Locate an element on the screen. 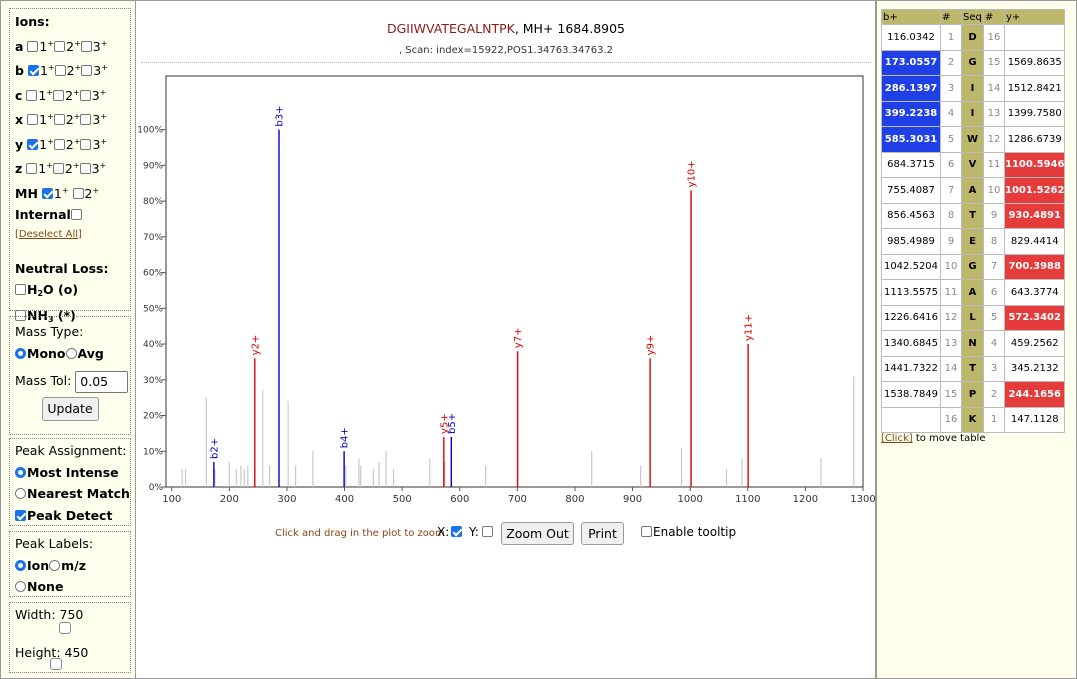 The image size is (1077, 679). ion-a-charge-2-checkbox is located at coordinates (60, 46).